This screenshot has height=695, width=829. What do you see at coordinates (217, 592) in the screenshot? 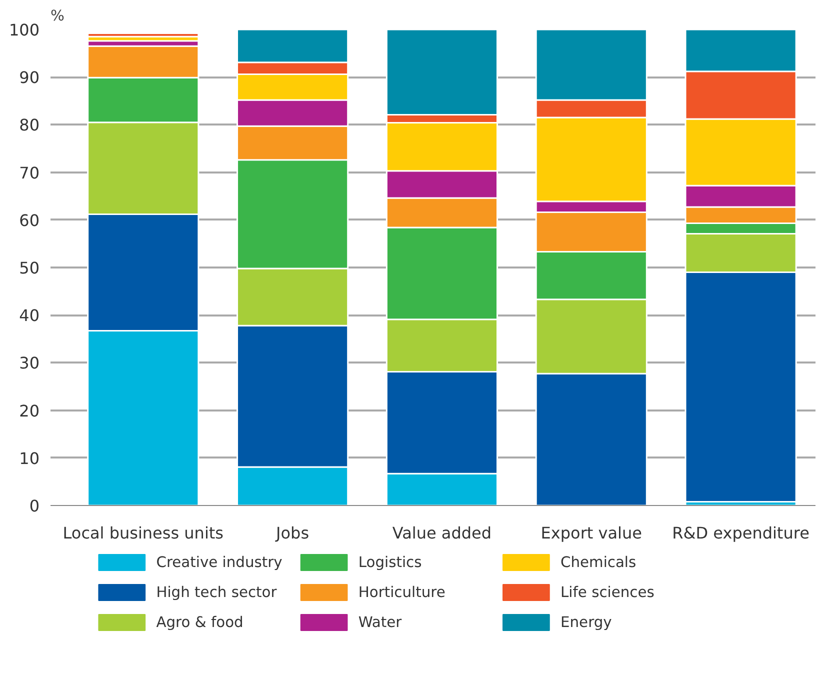
I see `legend-label: High tech sector` at bounding box center [217, 592].